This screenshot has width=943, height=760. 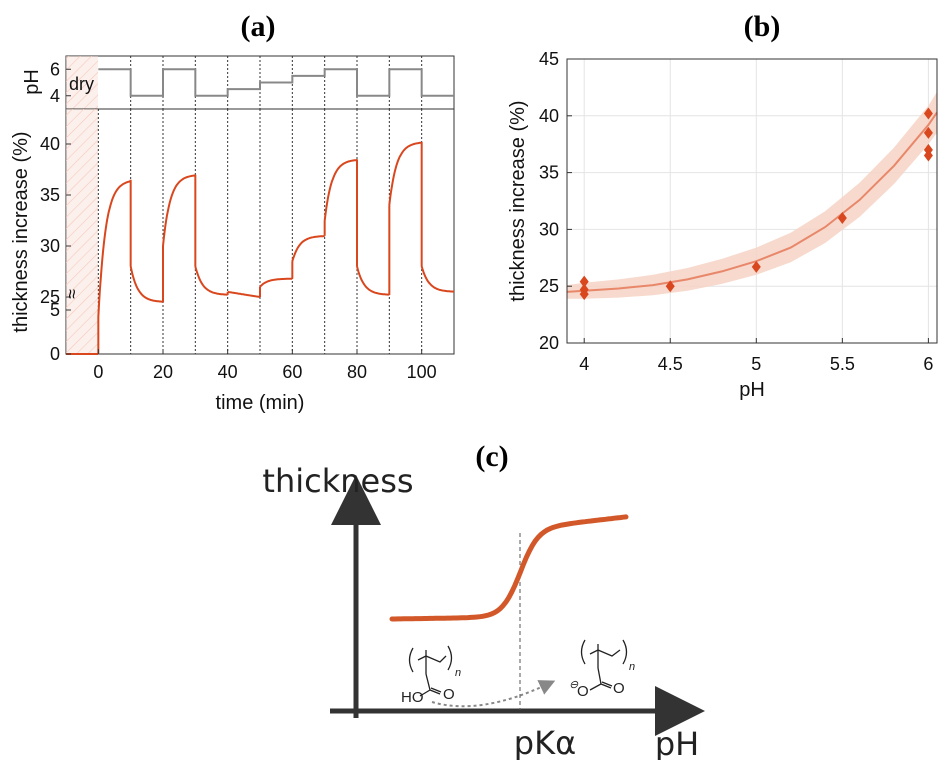 I want to click on axis-break-symbol: ≈, so click(x=72, y=294).